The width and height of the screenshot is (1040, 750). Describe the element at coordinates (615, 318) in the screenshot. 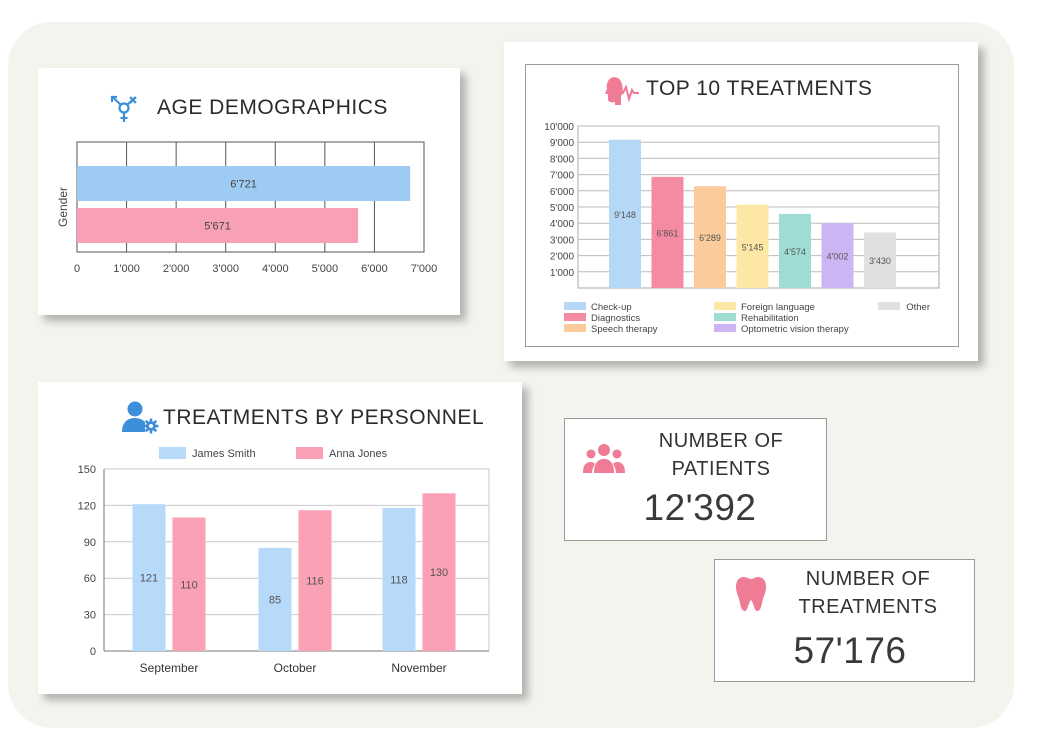

I see `legend-label: Diagnostics` at that location.